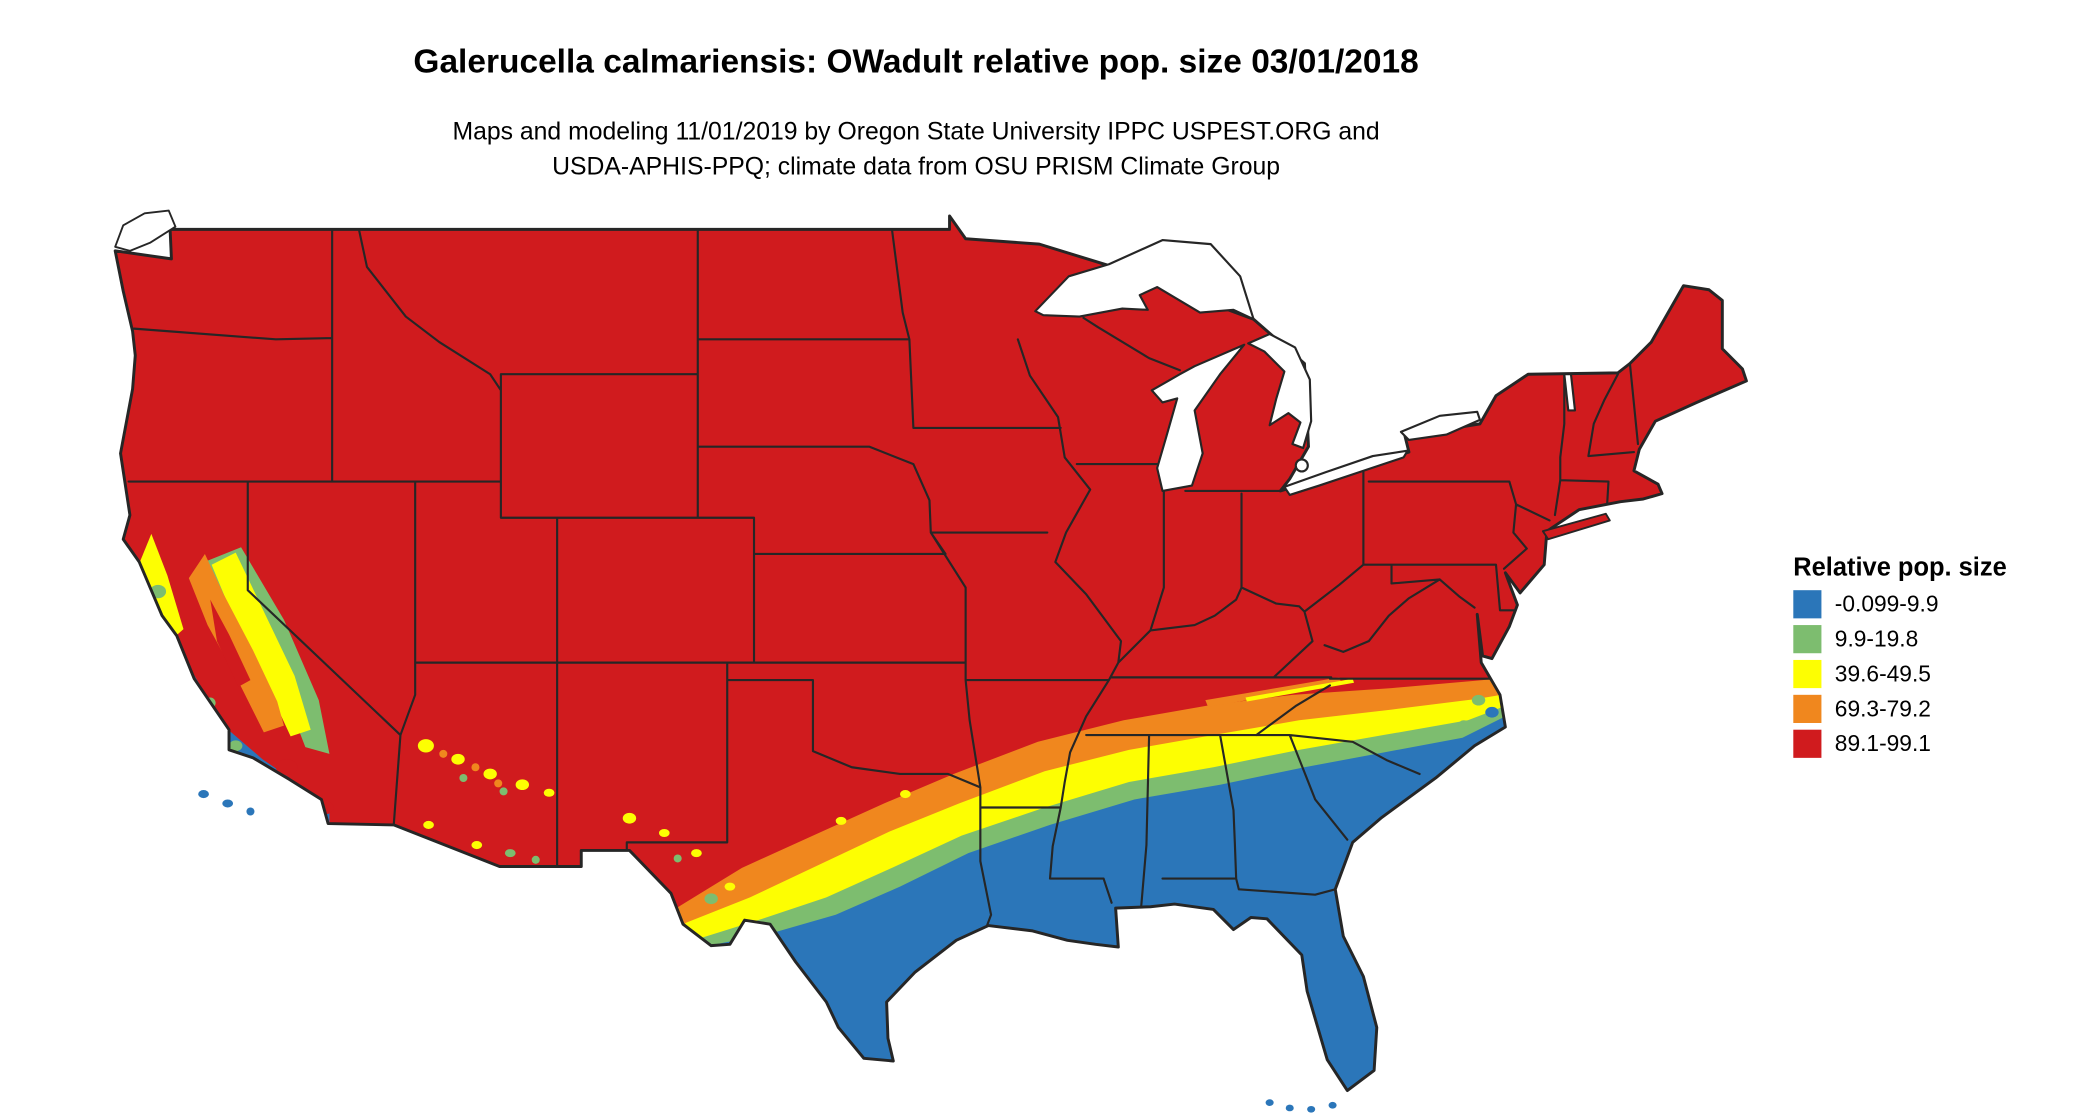 This screenshot has width=2100, height=1116. I want to click on lake-st-clair, so click(1301, 465).